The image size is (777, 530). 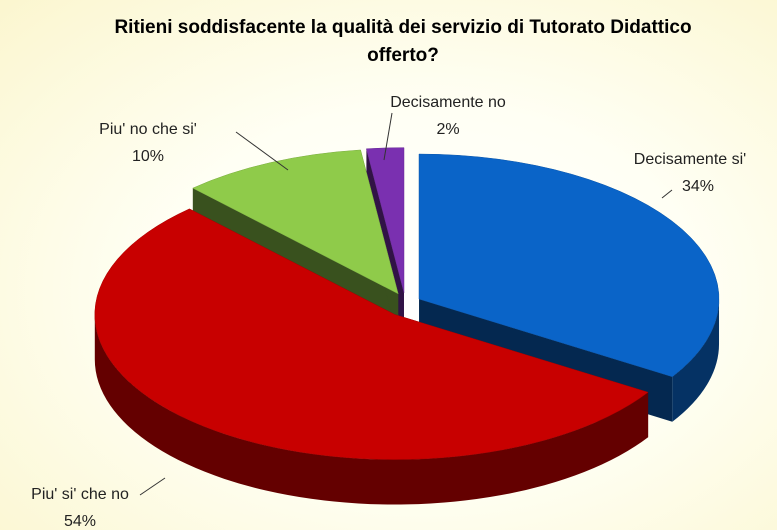 I want to click on data-label-name: Piu' si' che no, so click(x=80, y=494).